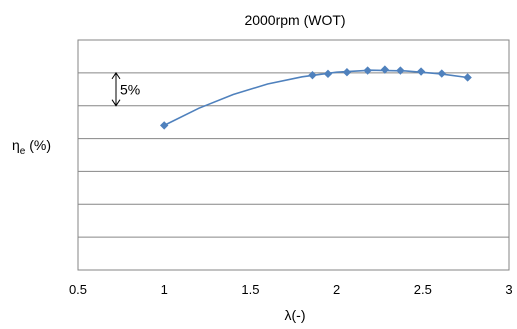 This screenshot has height=329, width=517. I want to click on x-axis-label: λ(-), so click(295, 315).